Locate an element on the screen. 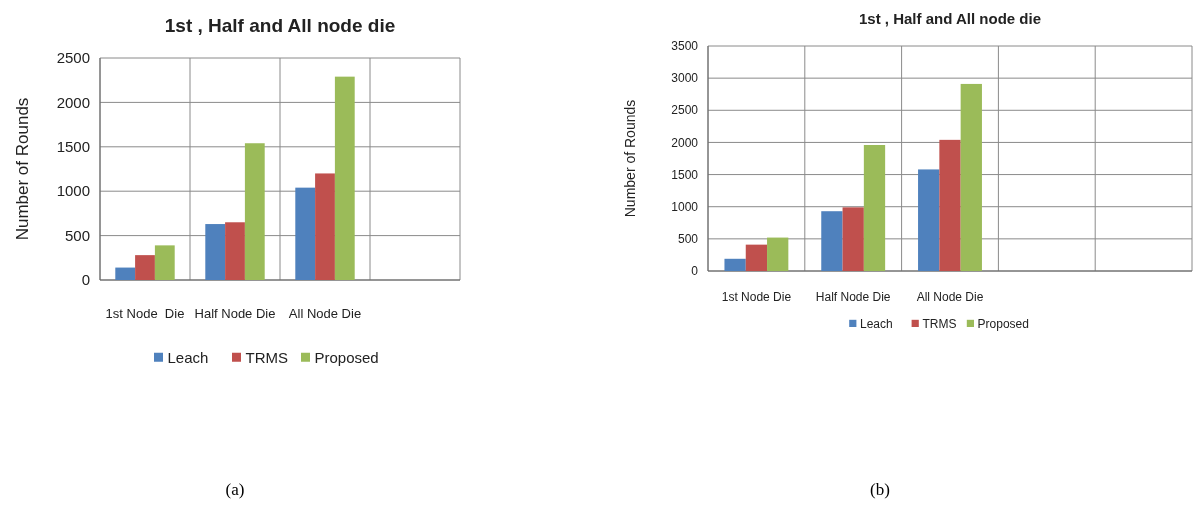 The image size is (1197, 512). y-tick-label: 3000 is located at coordinates (685, 78).